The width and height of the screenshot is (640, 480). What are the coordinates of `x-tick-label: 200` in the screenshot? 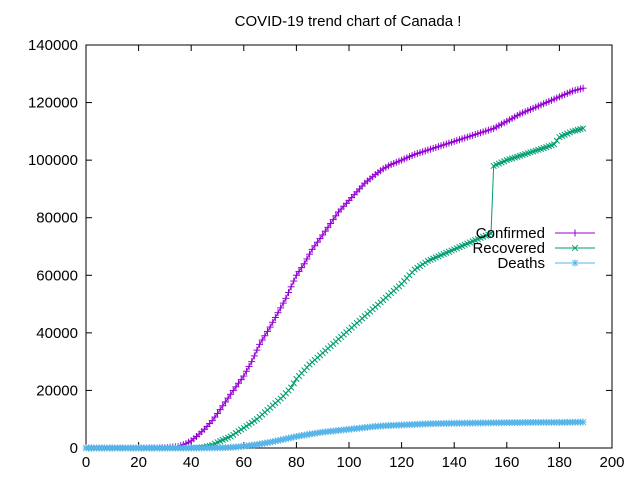 It's located at (611, 462).